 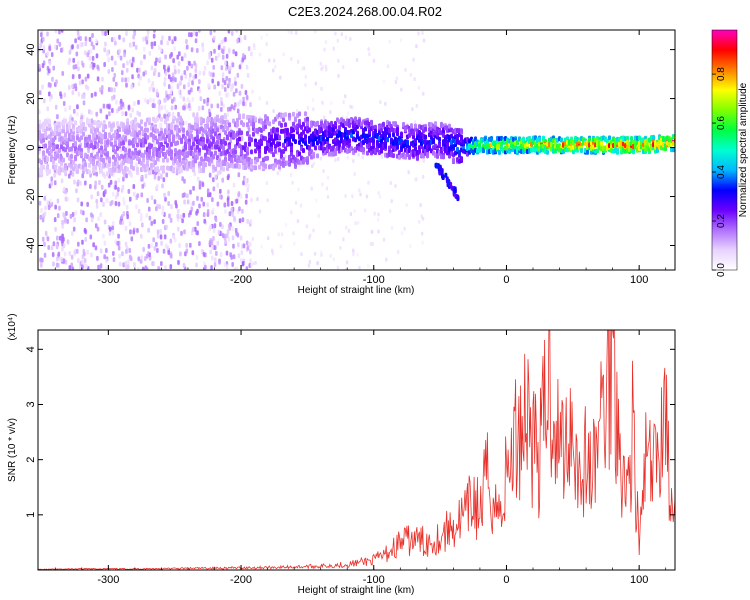 What do you see at coordinates (721, 172) in the screenshot?
I see `colorbar-tick-label: 0.4` at bounding box center [721, 172].